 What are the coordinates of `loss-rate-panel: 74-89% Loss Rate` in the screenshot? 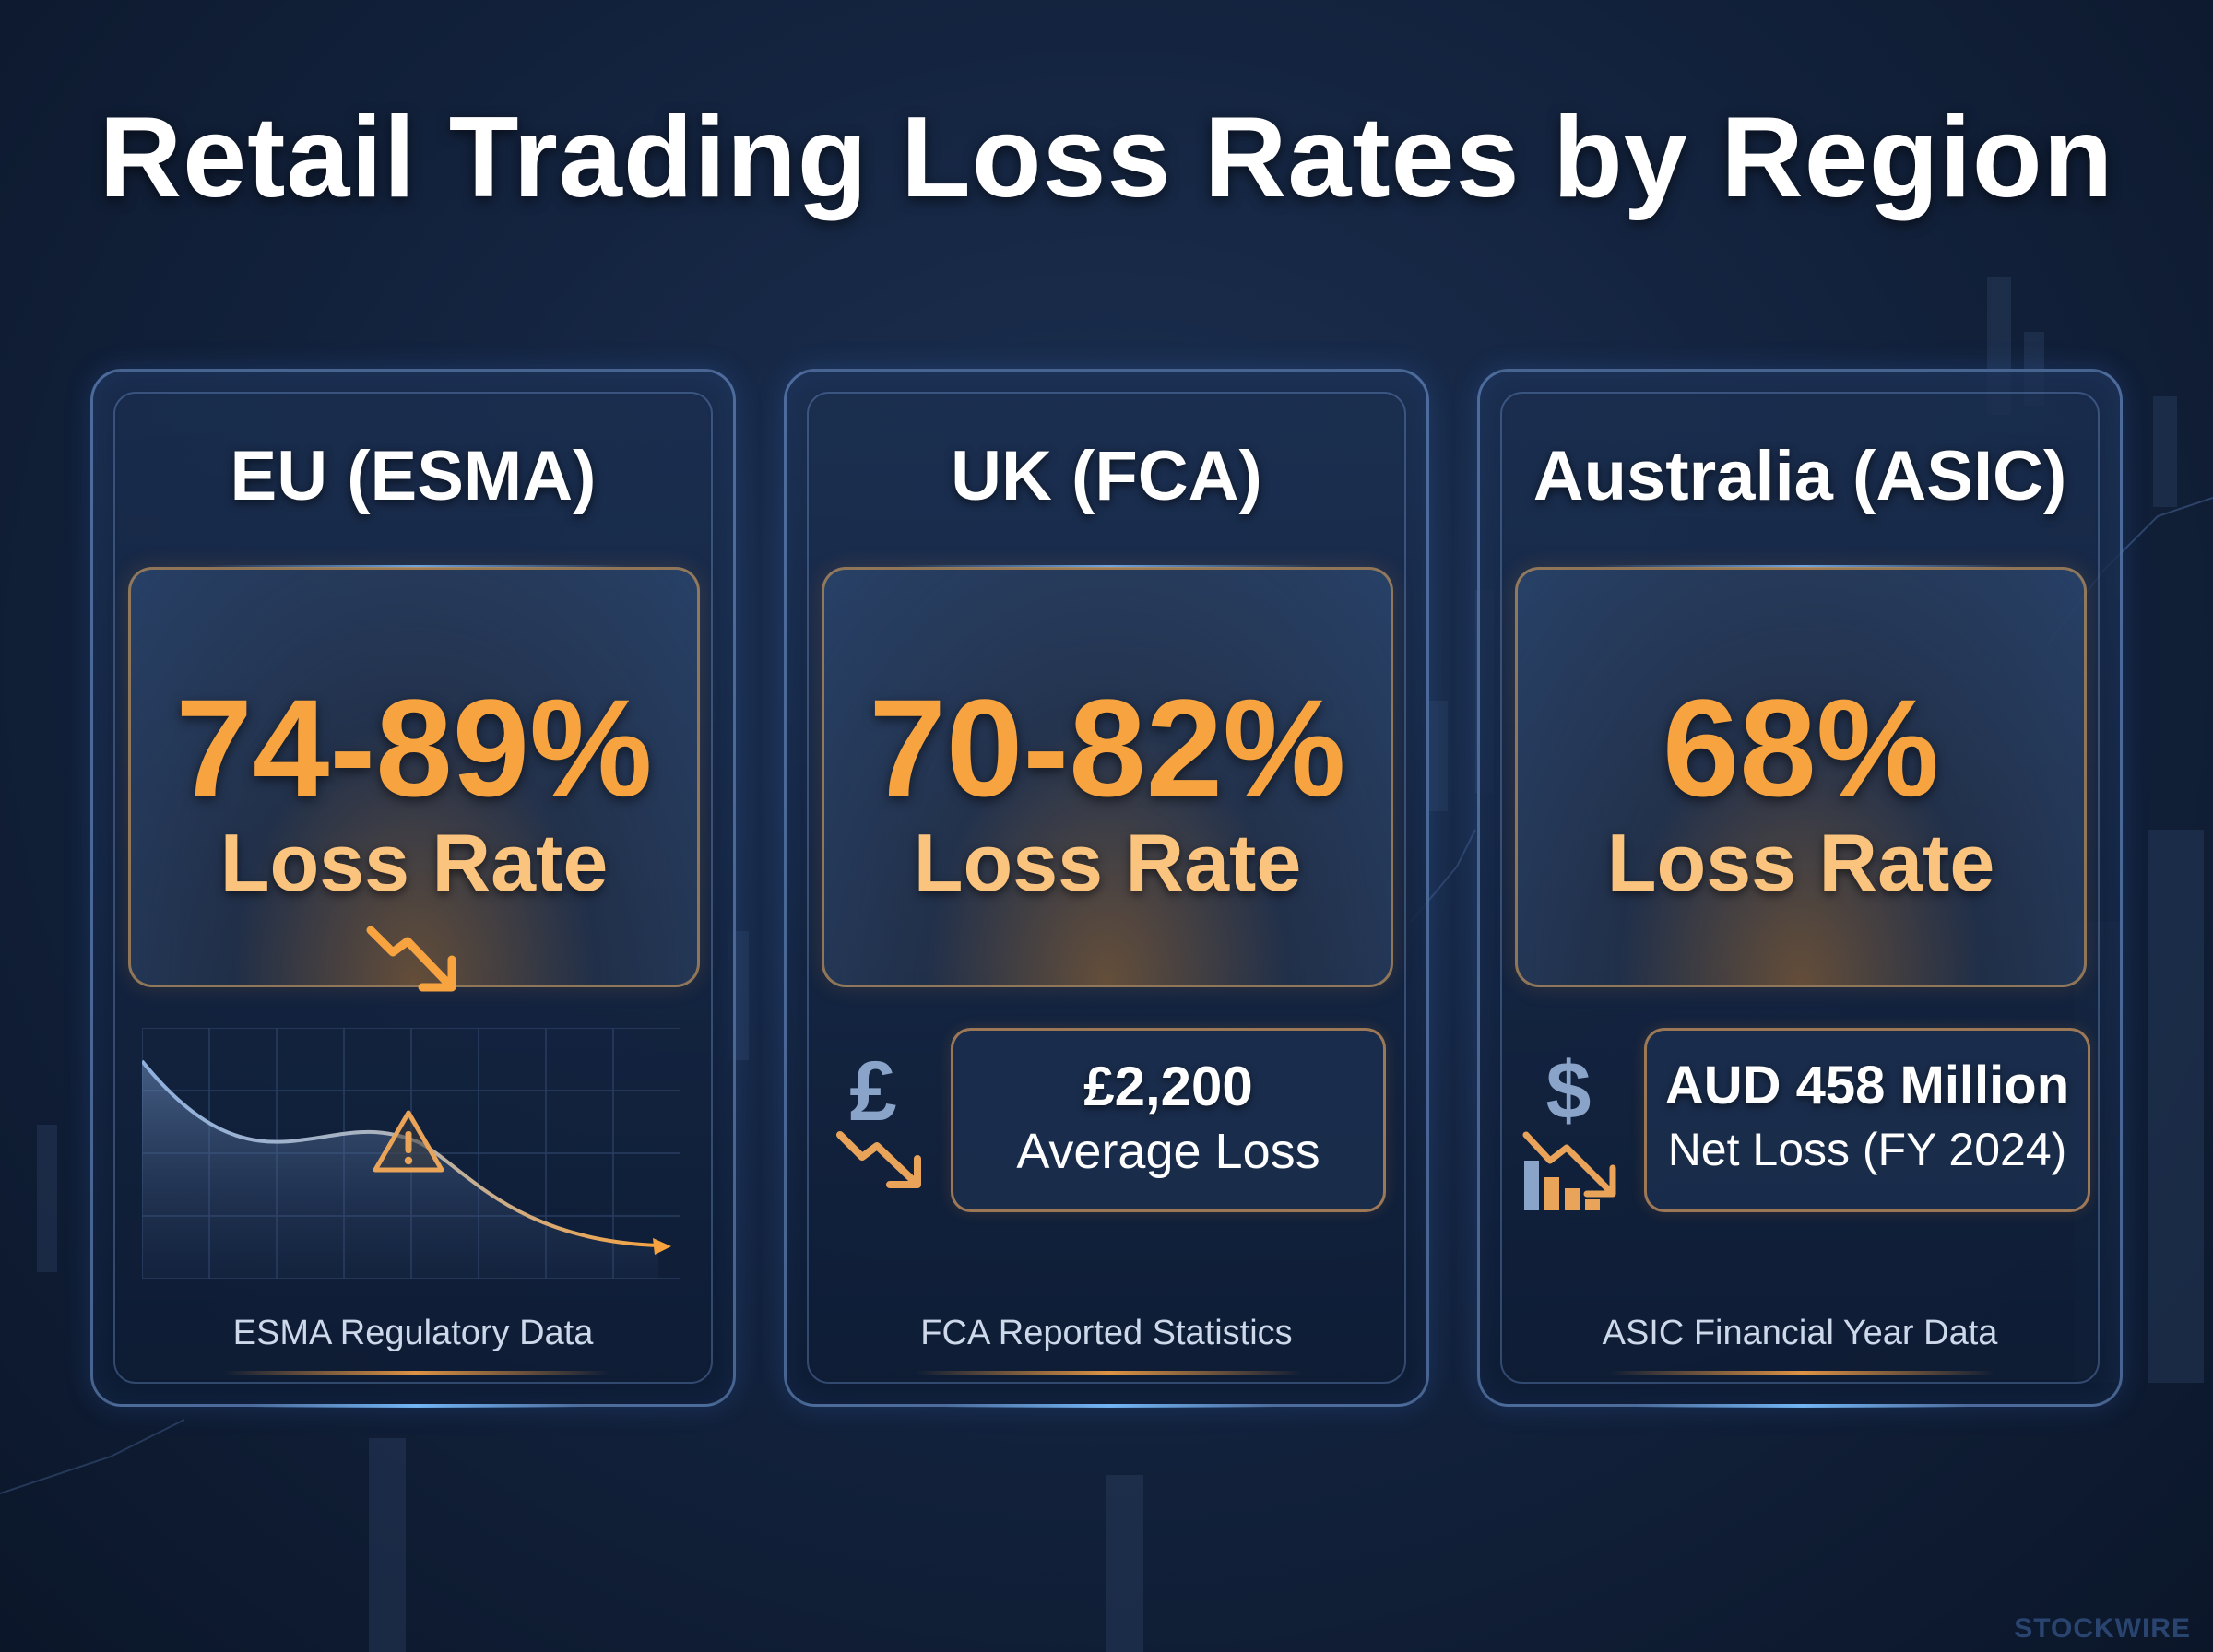 It's located at (414, 777).